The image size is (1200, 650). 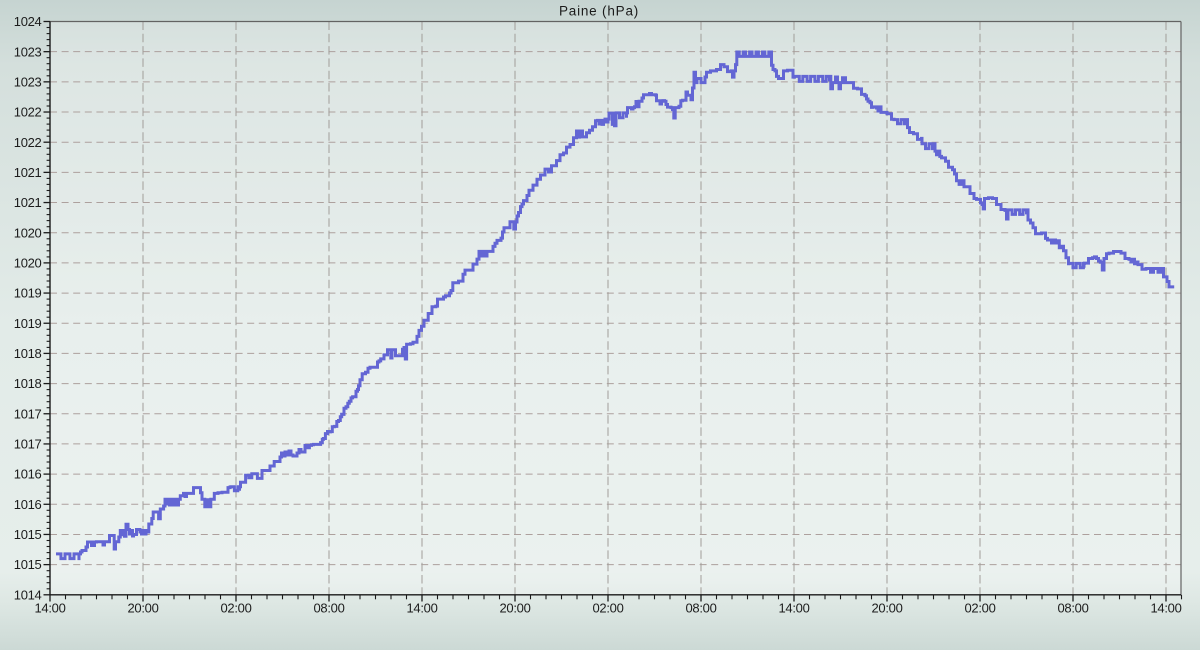 What do you see at coordinates (599, 11) in the screenshot?
I see `svg-text: Paine (hPa)` at bounding box center [599, 11].